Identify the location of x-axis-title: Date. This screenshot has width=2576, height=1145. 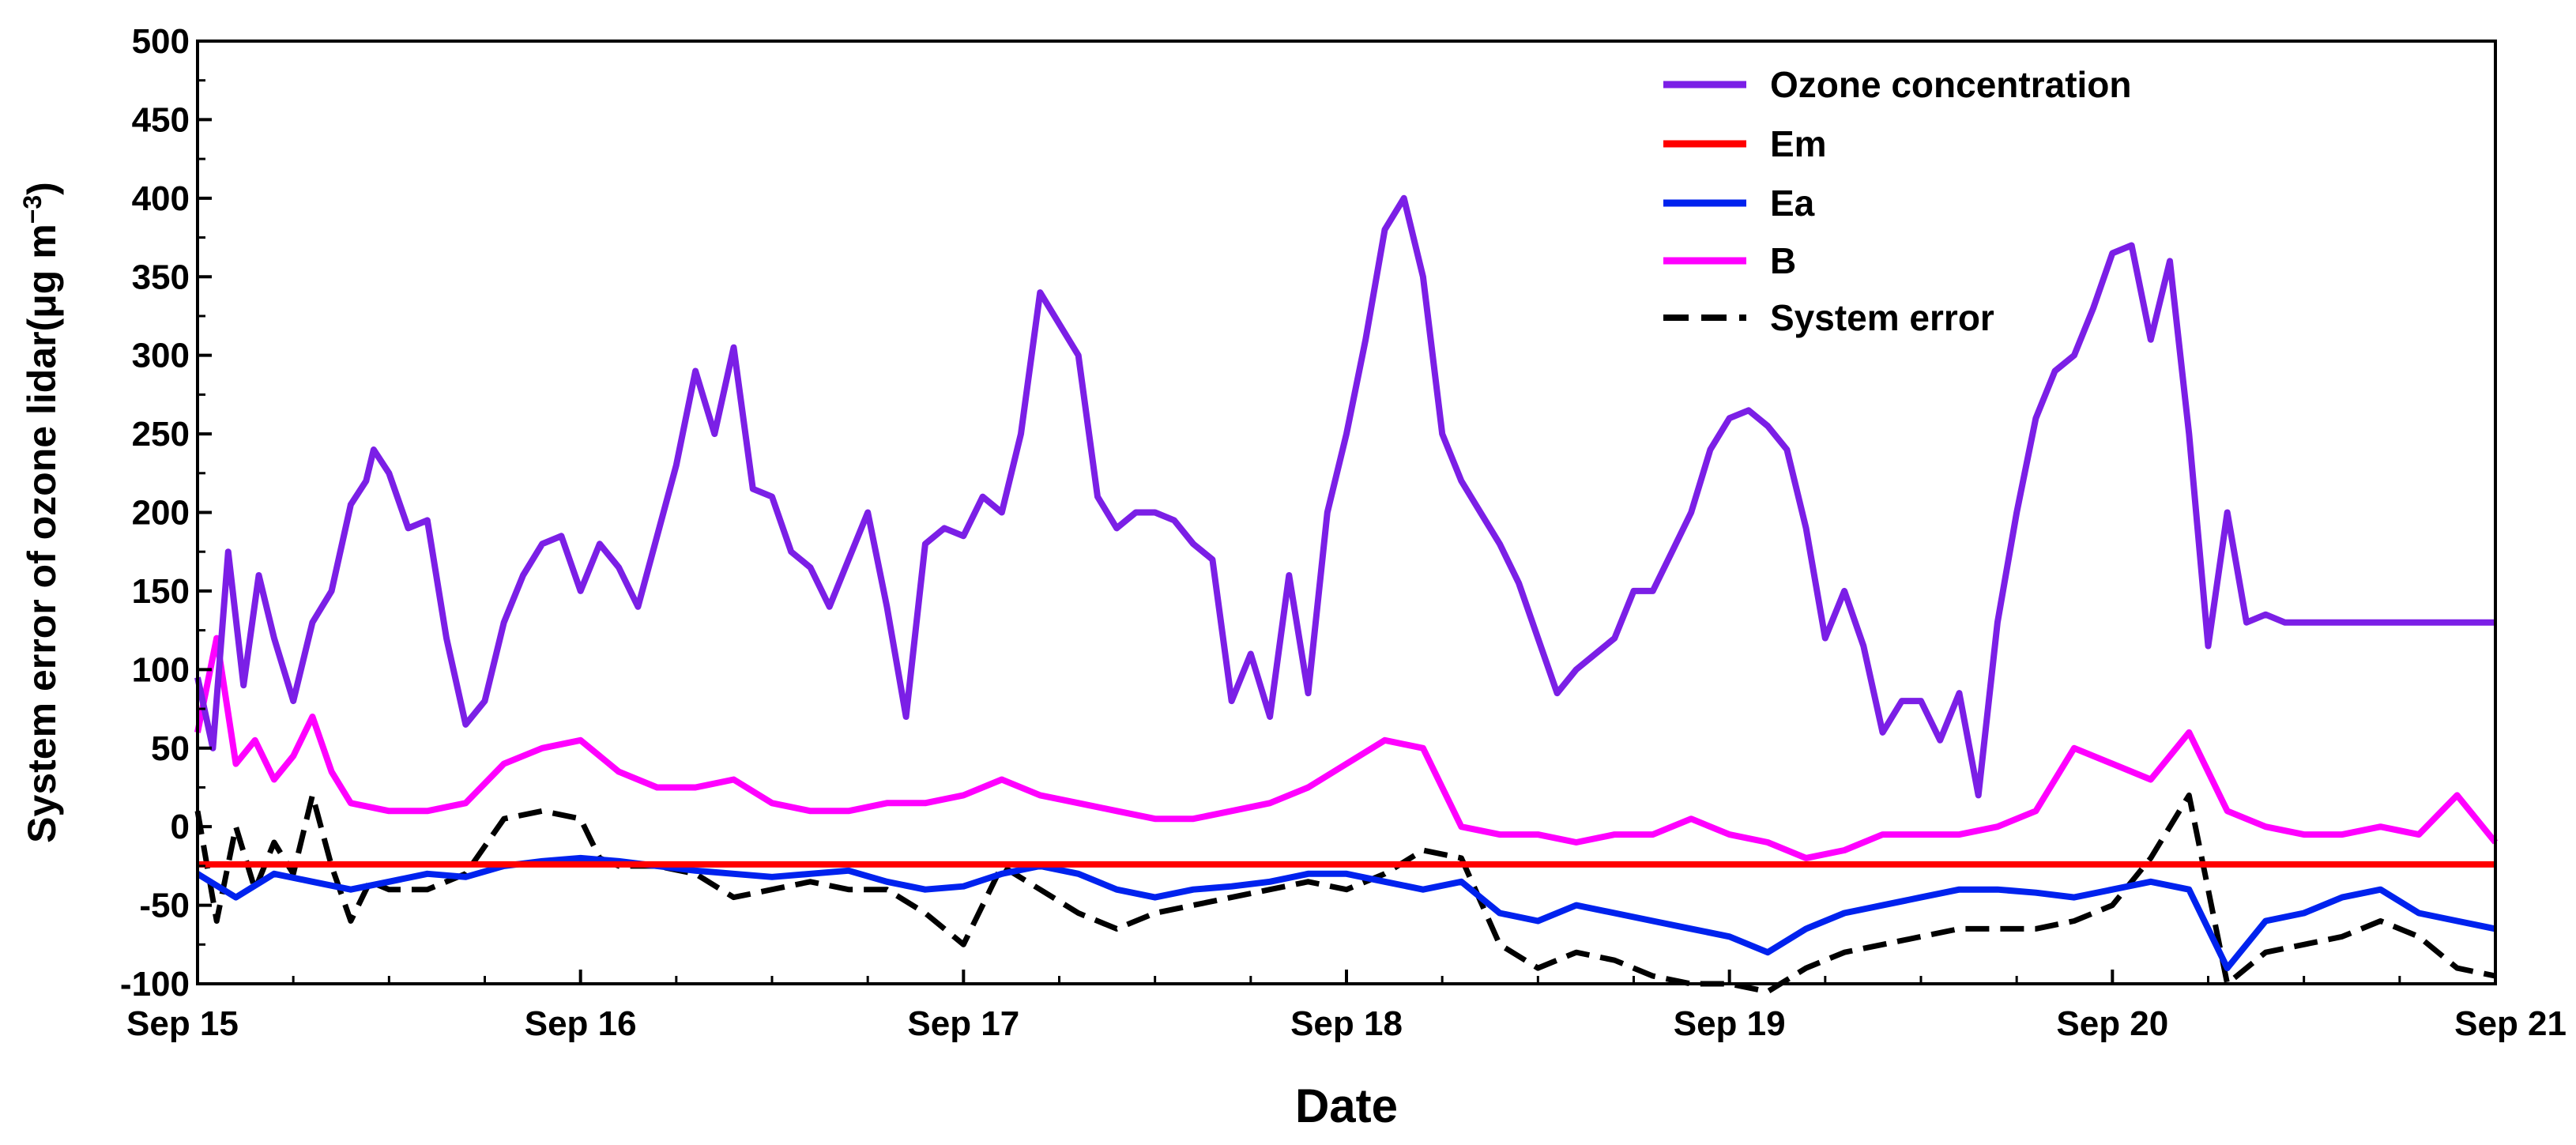
(1346, 1105).